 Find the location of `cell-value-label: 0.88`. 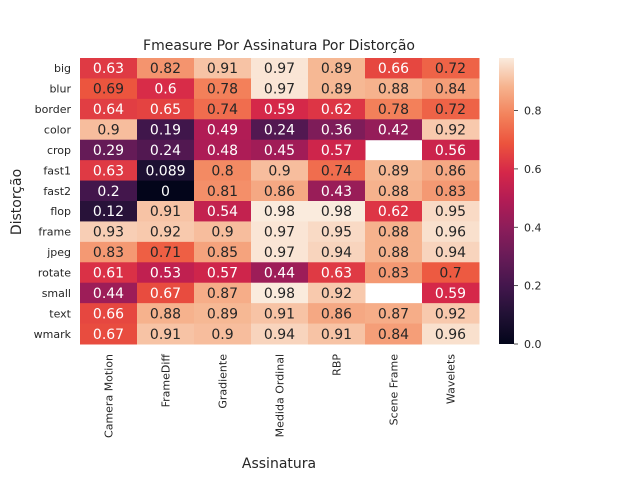

cell-value-label: 0.88 is located at coordinates (165, 314).